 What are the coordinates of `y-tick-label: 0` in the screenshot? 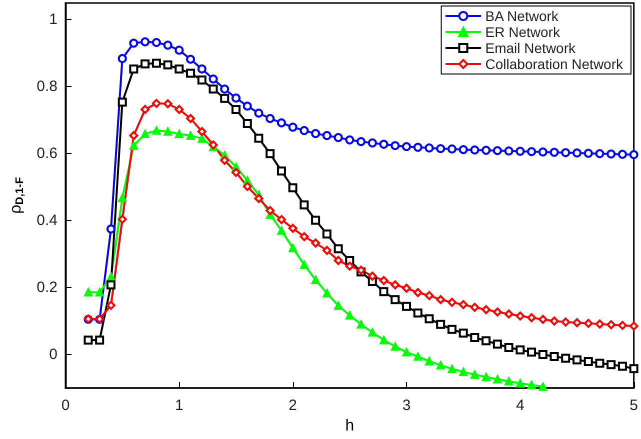 It's located at (53, 355).